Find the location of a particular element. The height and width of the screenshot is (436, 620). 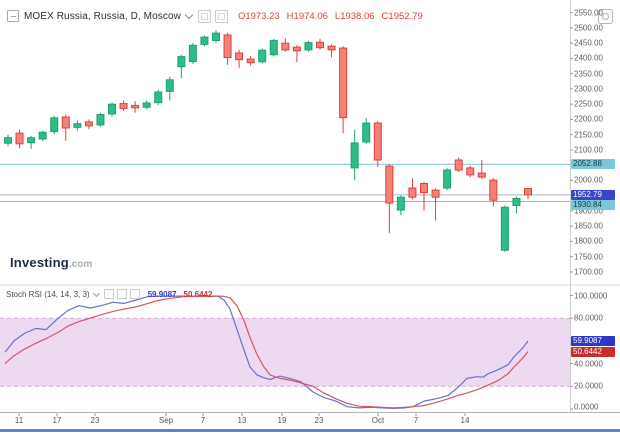

investing-logo: Investing.com is located at coordinates (51, 263).